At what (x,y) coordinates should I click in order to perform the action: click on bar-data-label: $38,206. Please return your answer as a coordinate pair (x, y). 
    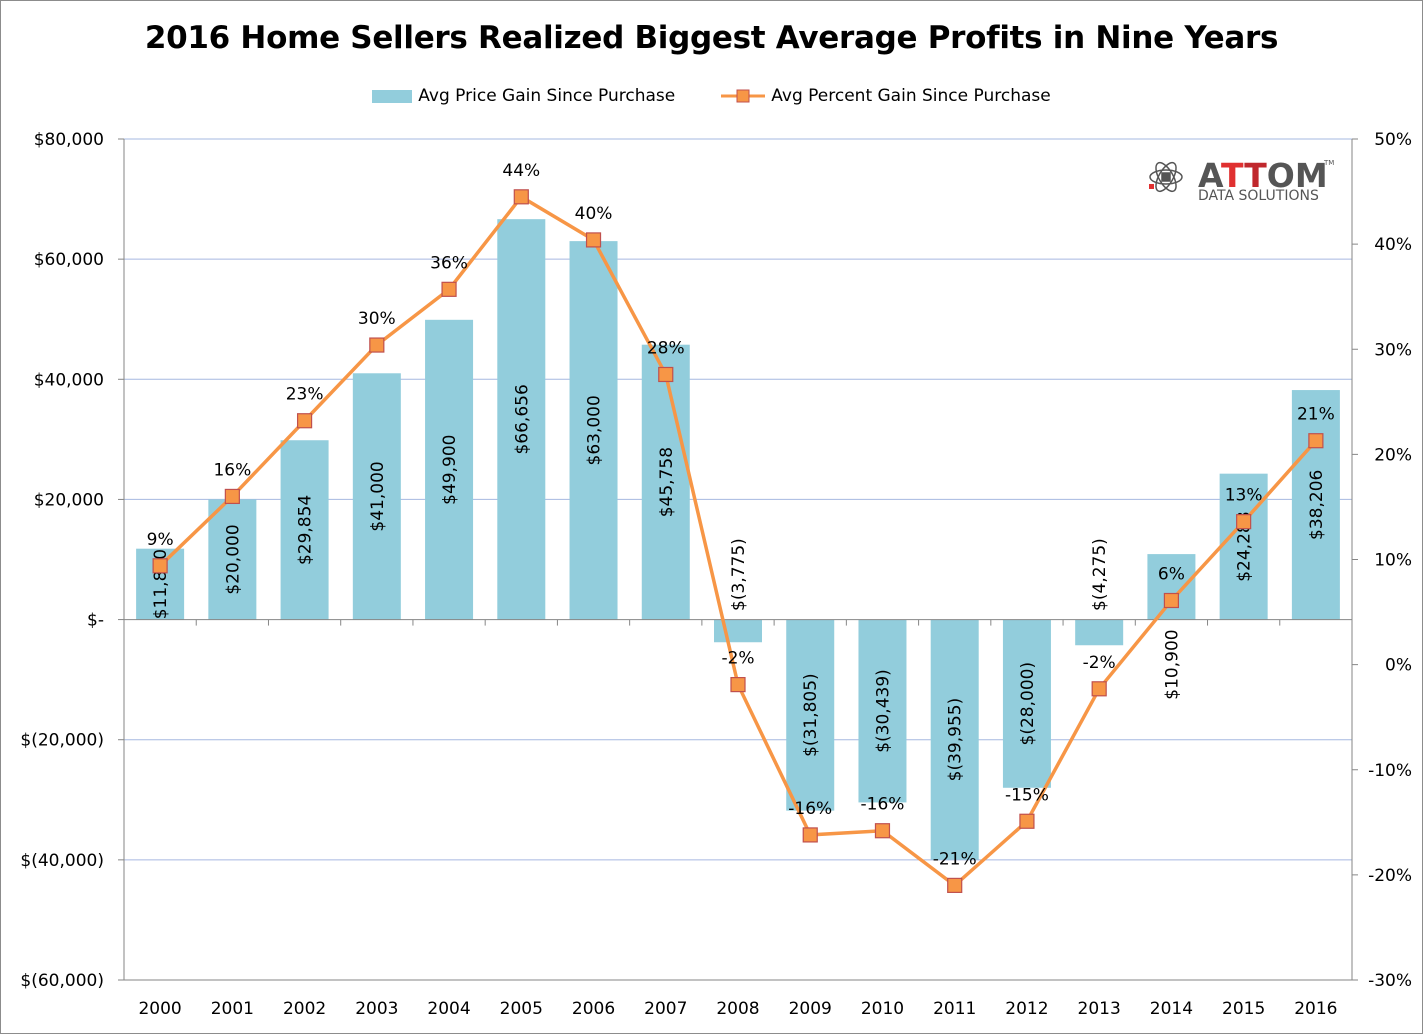
    Looking at the image, I should click on (1317, 505).